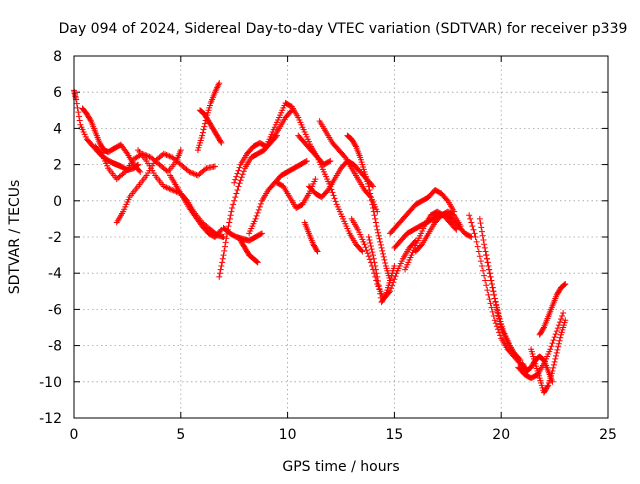  Describe the element at coordinates (50, 419) in the screenshot. I see `y-tick-label: -12` at that location.